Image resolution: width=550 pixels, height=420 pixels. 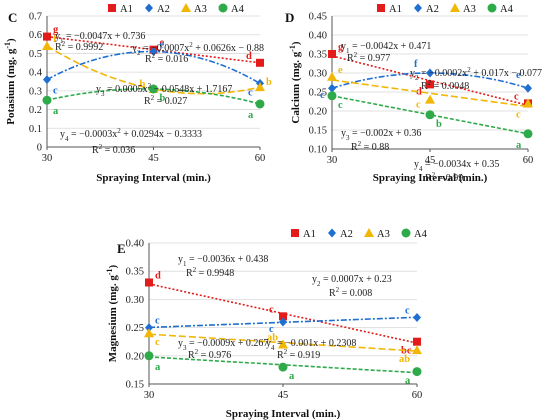 What do you see at coordinates (131, 135) in the screenshot?
I see `trend-equation: y4 = −0.0003x2 + 0.0294x − 0.3333` at bounding box center [131, 135].